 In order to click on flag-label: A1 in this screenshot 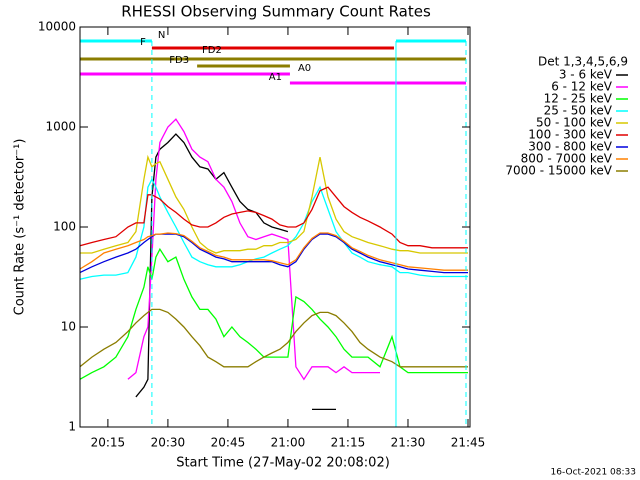, I will do `click(275, 77)`.